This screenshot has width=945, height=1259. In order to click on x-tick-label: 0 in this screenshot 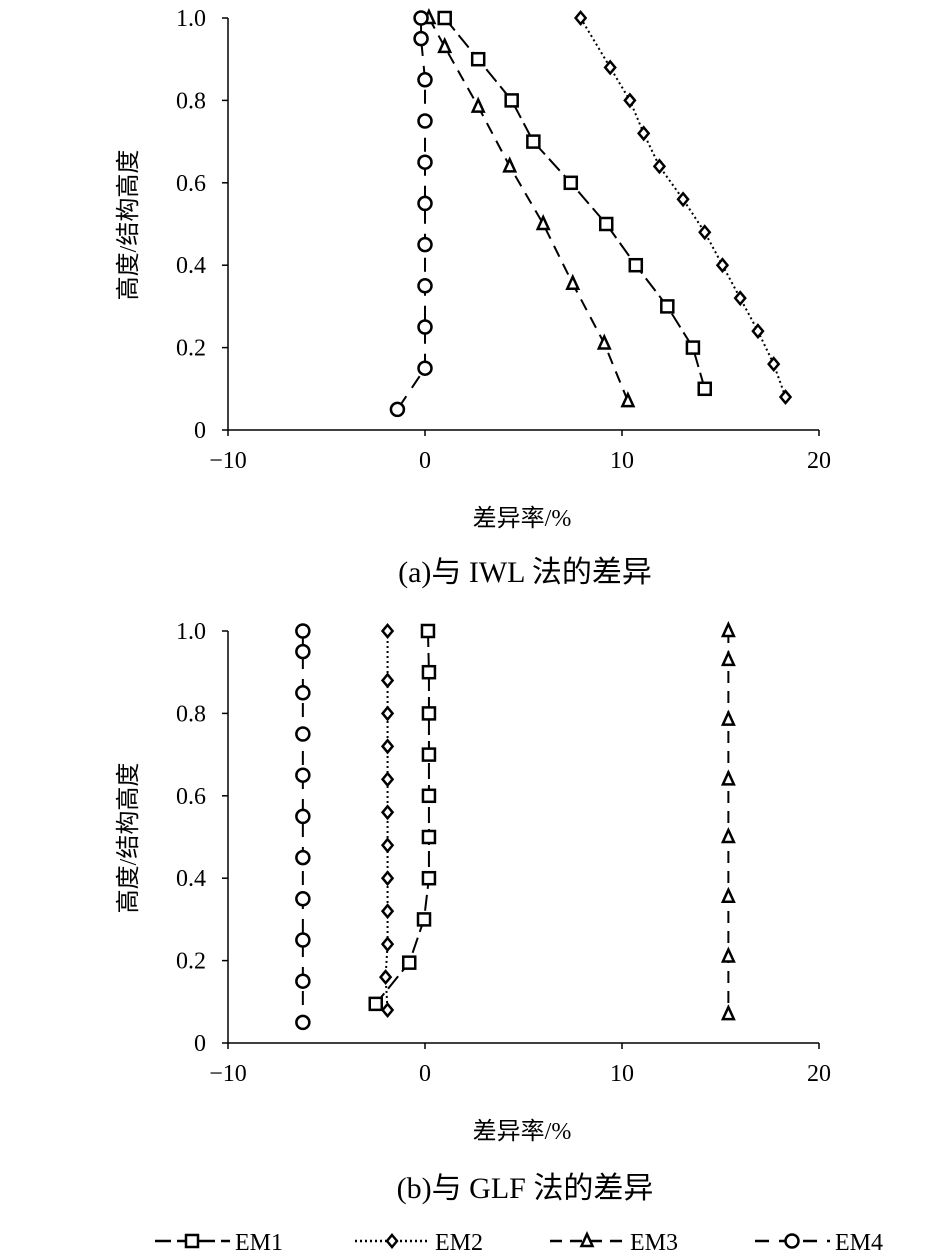, I will do `click(425, 461)`.